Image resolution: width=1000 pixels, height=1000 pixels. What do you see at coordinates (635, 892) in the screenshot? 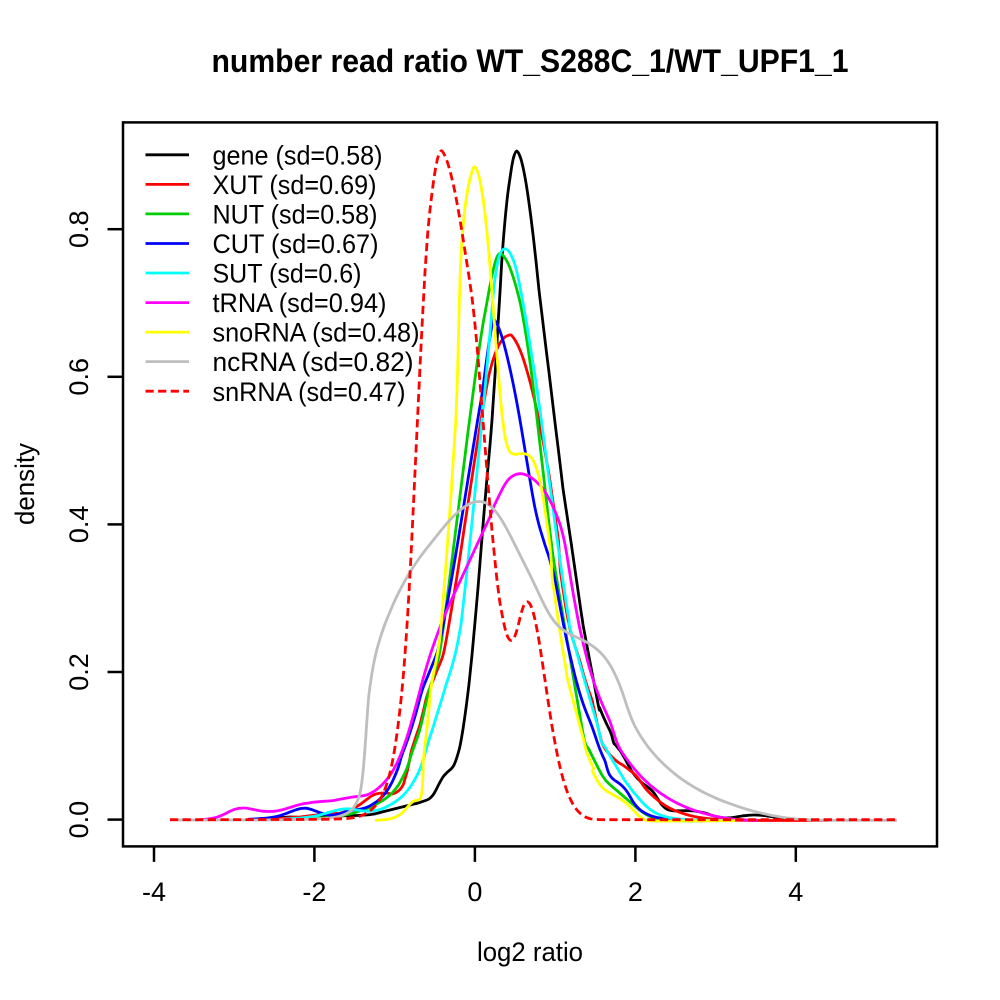
I see `svg-text: 2` at bounding box center [635, 892].